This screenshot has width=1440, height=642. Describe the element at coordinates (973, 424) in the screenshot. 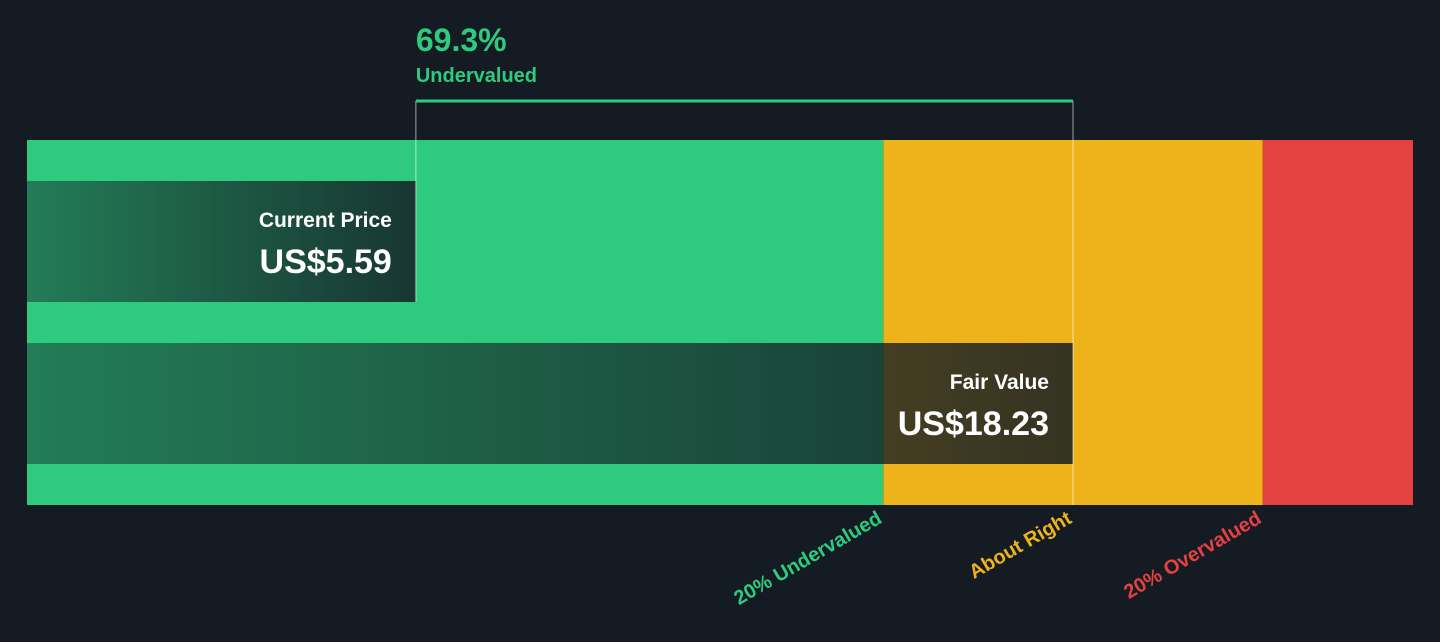

I see `bar-value-label: US$18.23` at that location.